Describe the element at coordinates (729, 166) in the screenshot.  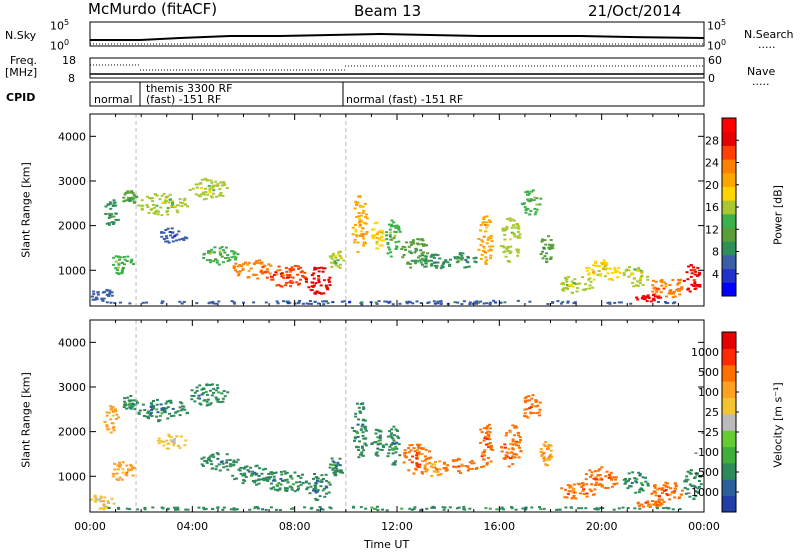
I see `power-colorbar-segment` at that location.